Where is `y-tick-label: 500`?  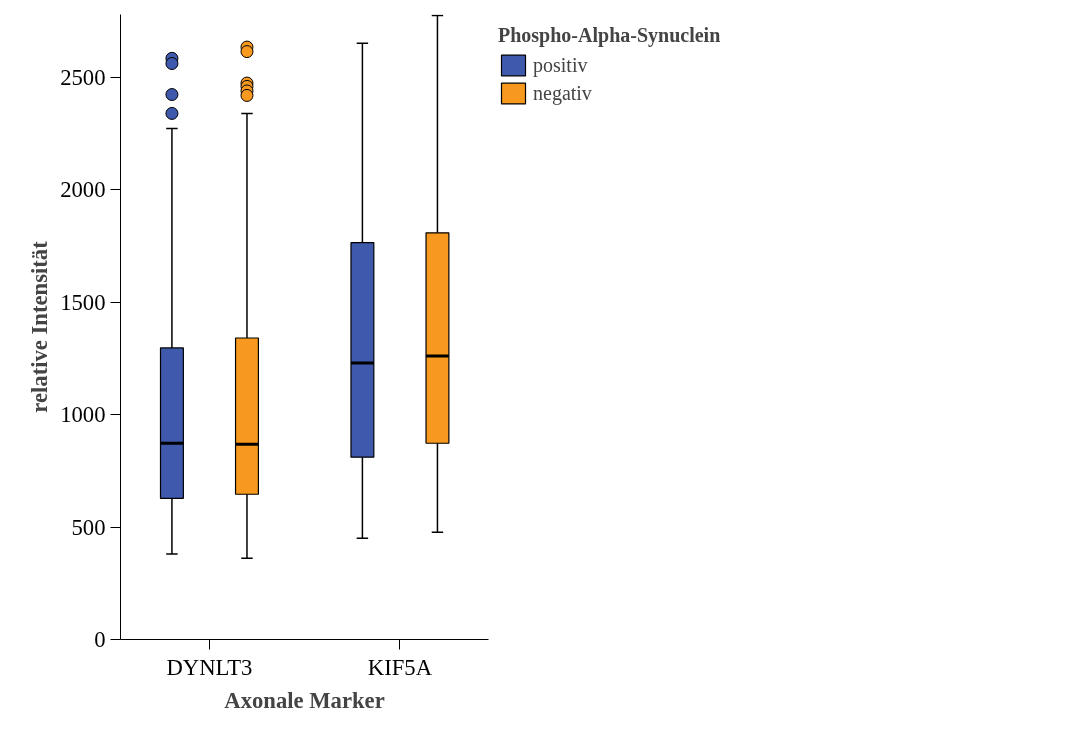
y-tick-label: 500 is located at coordinates (88, 527).